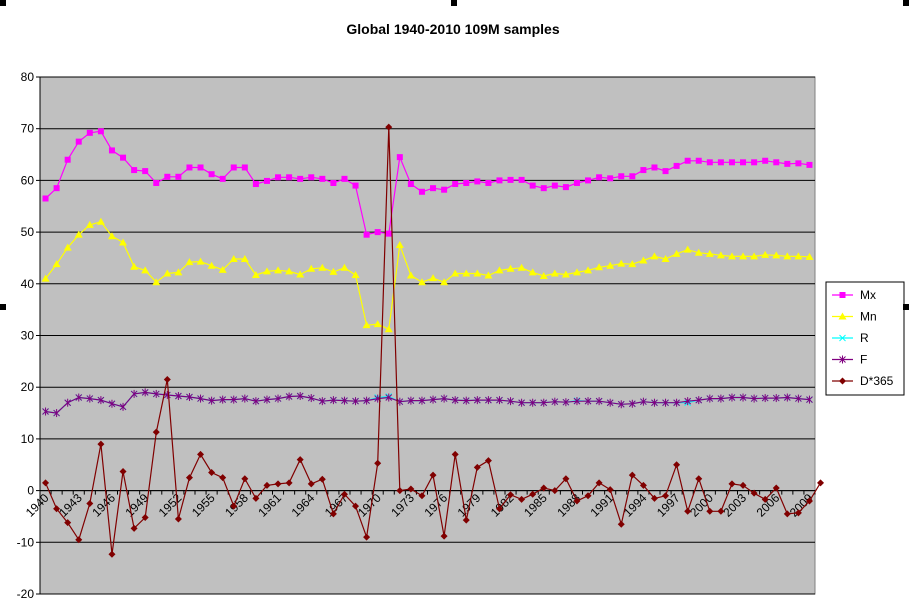  Describe the element at coordinates (28, 439) in the screenshot. I see `y-tick-label: 10` at that location.